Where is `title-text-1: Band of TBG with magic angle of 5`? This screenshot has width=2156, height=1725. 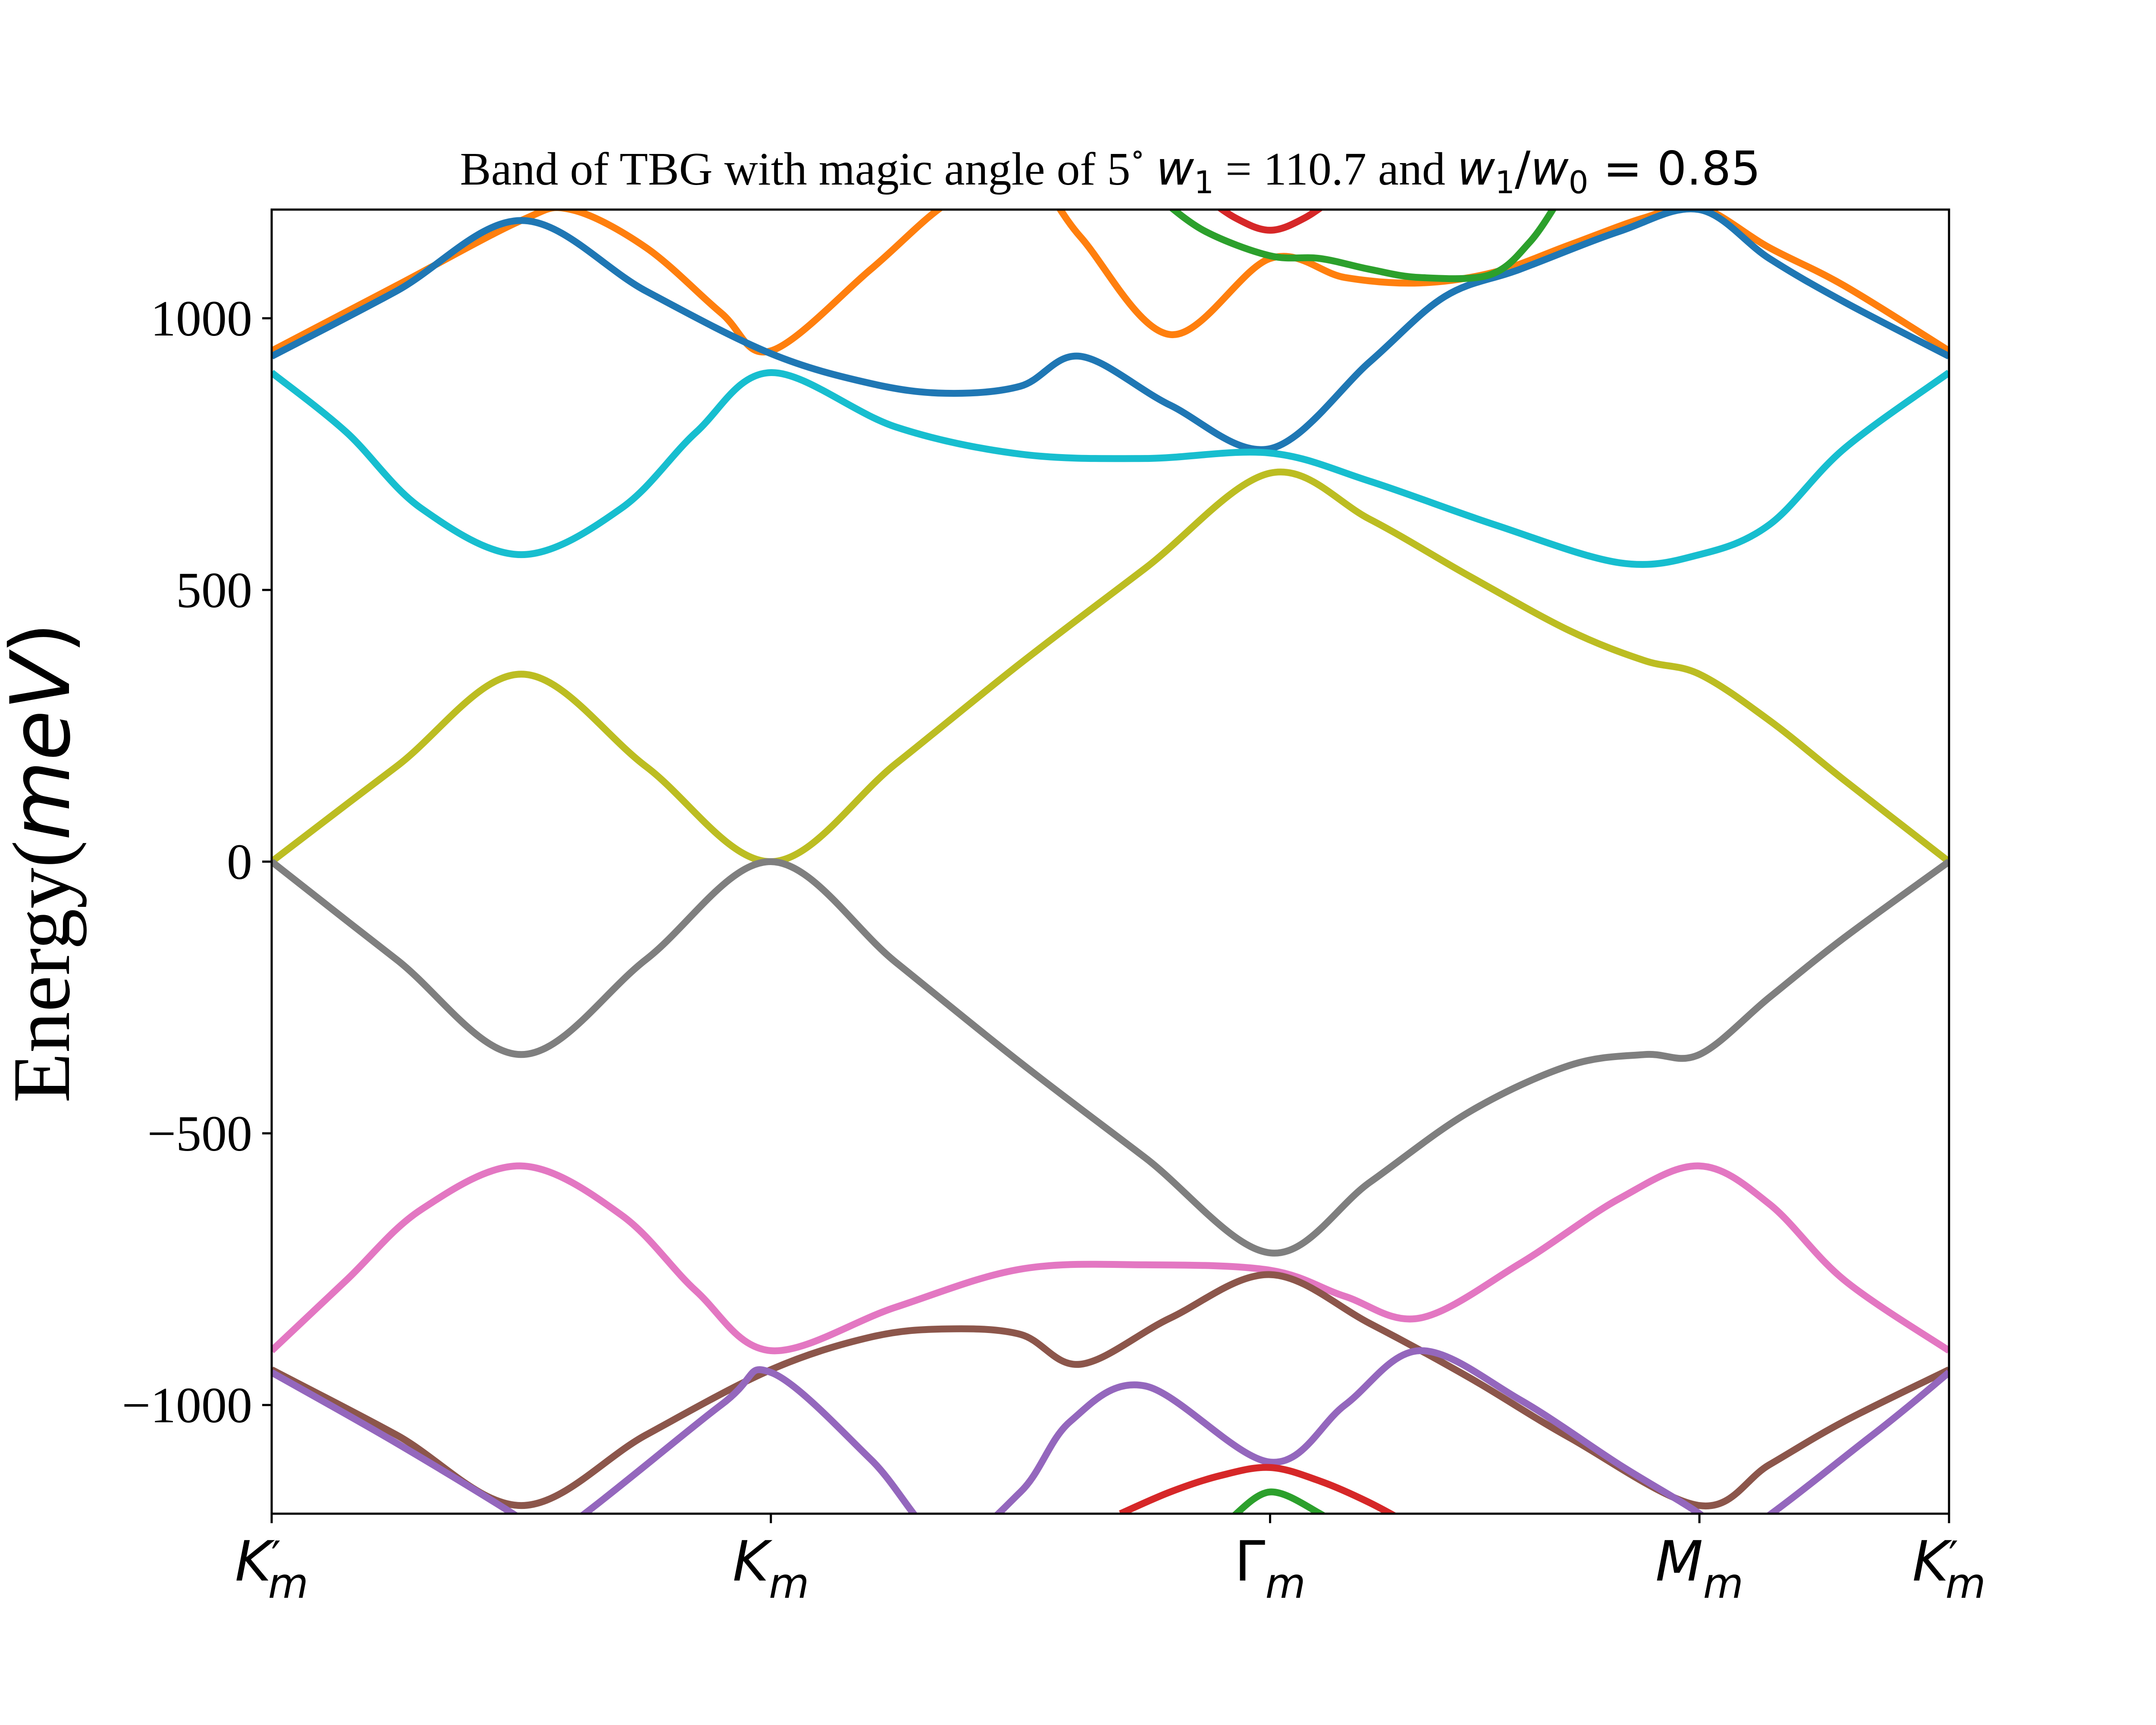
title-text-1: Band of TBG with magic angle of 5 is located at coordinates (795, 169).